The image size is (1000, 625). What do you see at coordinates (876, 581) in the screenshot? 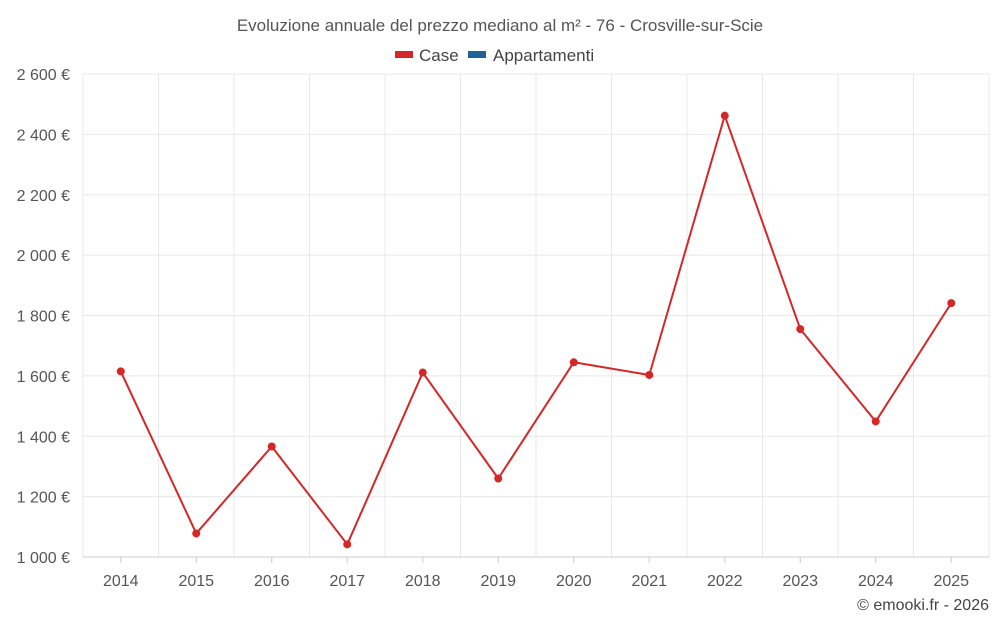
I see `x-tick-label: 2024` at bounding box center [876, 581].